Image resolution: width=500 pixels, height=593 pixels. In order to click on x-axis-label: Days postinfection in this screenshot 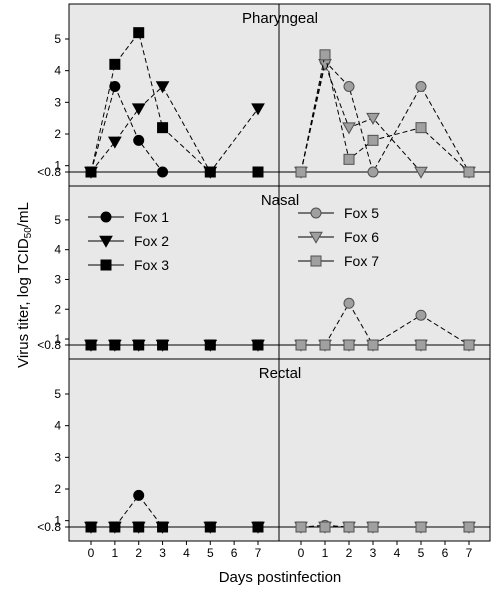, I will do `click(280, 577)`.